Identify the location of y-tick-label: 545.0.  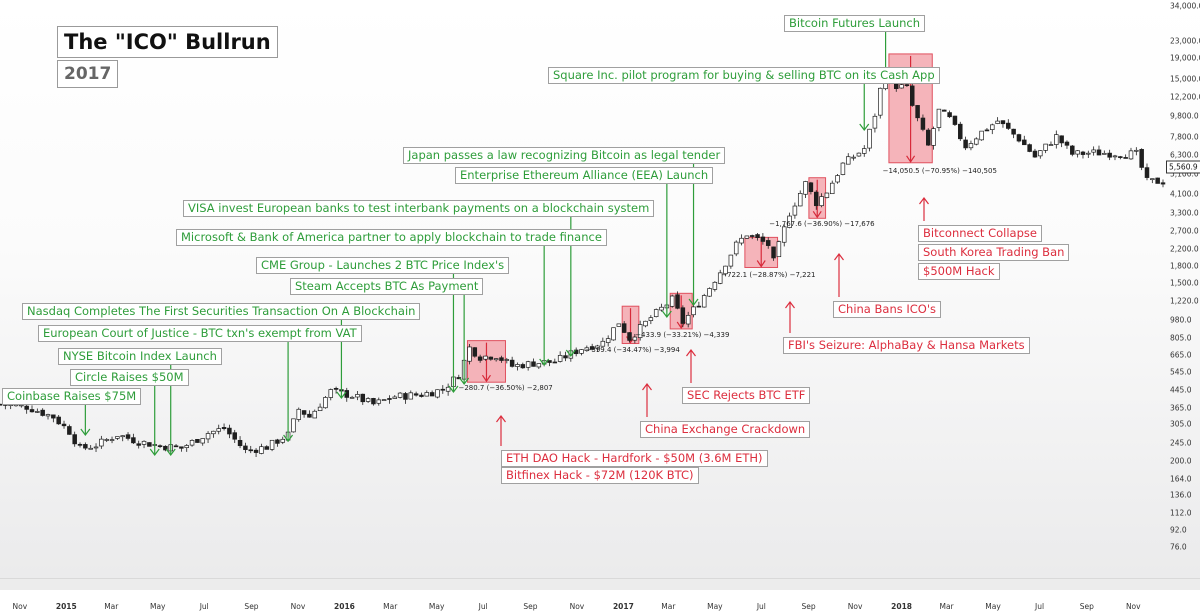
(1181, 372).